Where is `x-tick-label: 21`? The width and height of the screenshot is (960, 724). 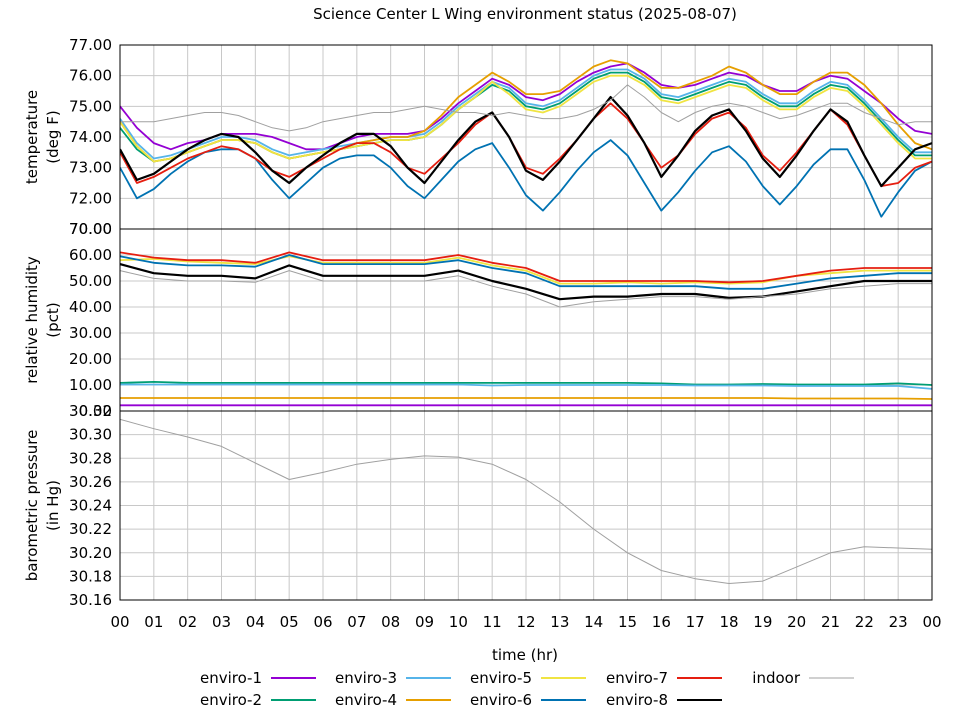 x-tick-label: 21 is located at coordinates (830, 622).